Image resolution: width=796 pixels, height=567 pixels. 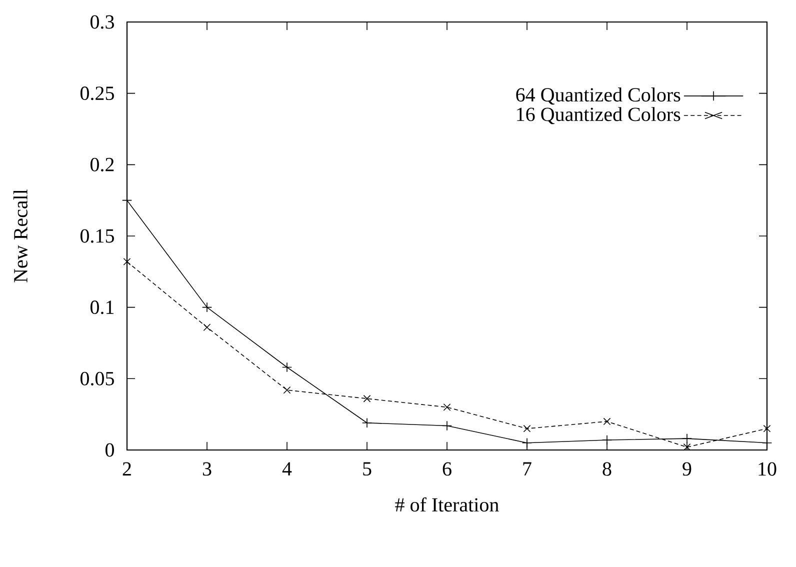 What do you see at coordinates (97, 236) in the screenshot?
I see `y-tick-label: 0.15` at bounding box center [97, 236].